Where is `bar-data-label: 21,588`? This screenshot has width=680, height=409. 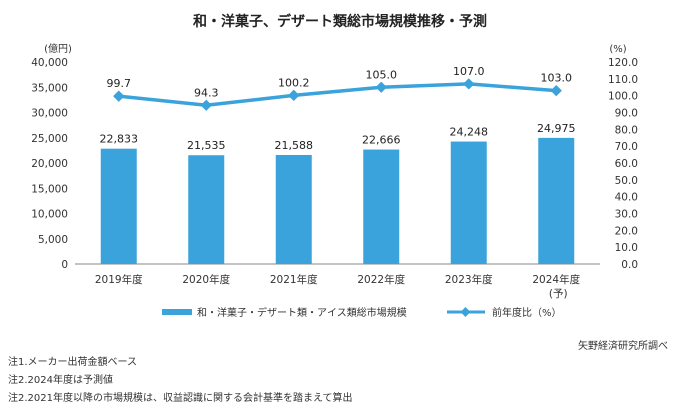
bar-data-label: 21,588 is located at coordinates (294, 145).